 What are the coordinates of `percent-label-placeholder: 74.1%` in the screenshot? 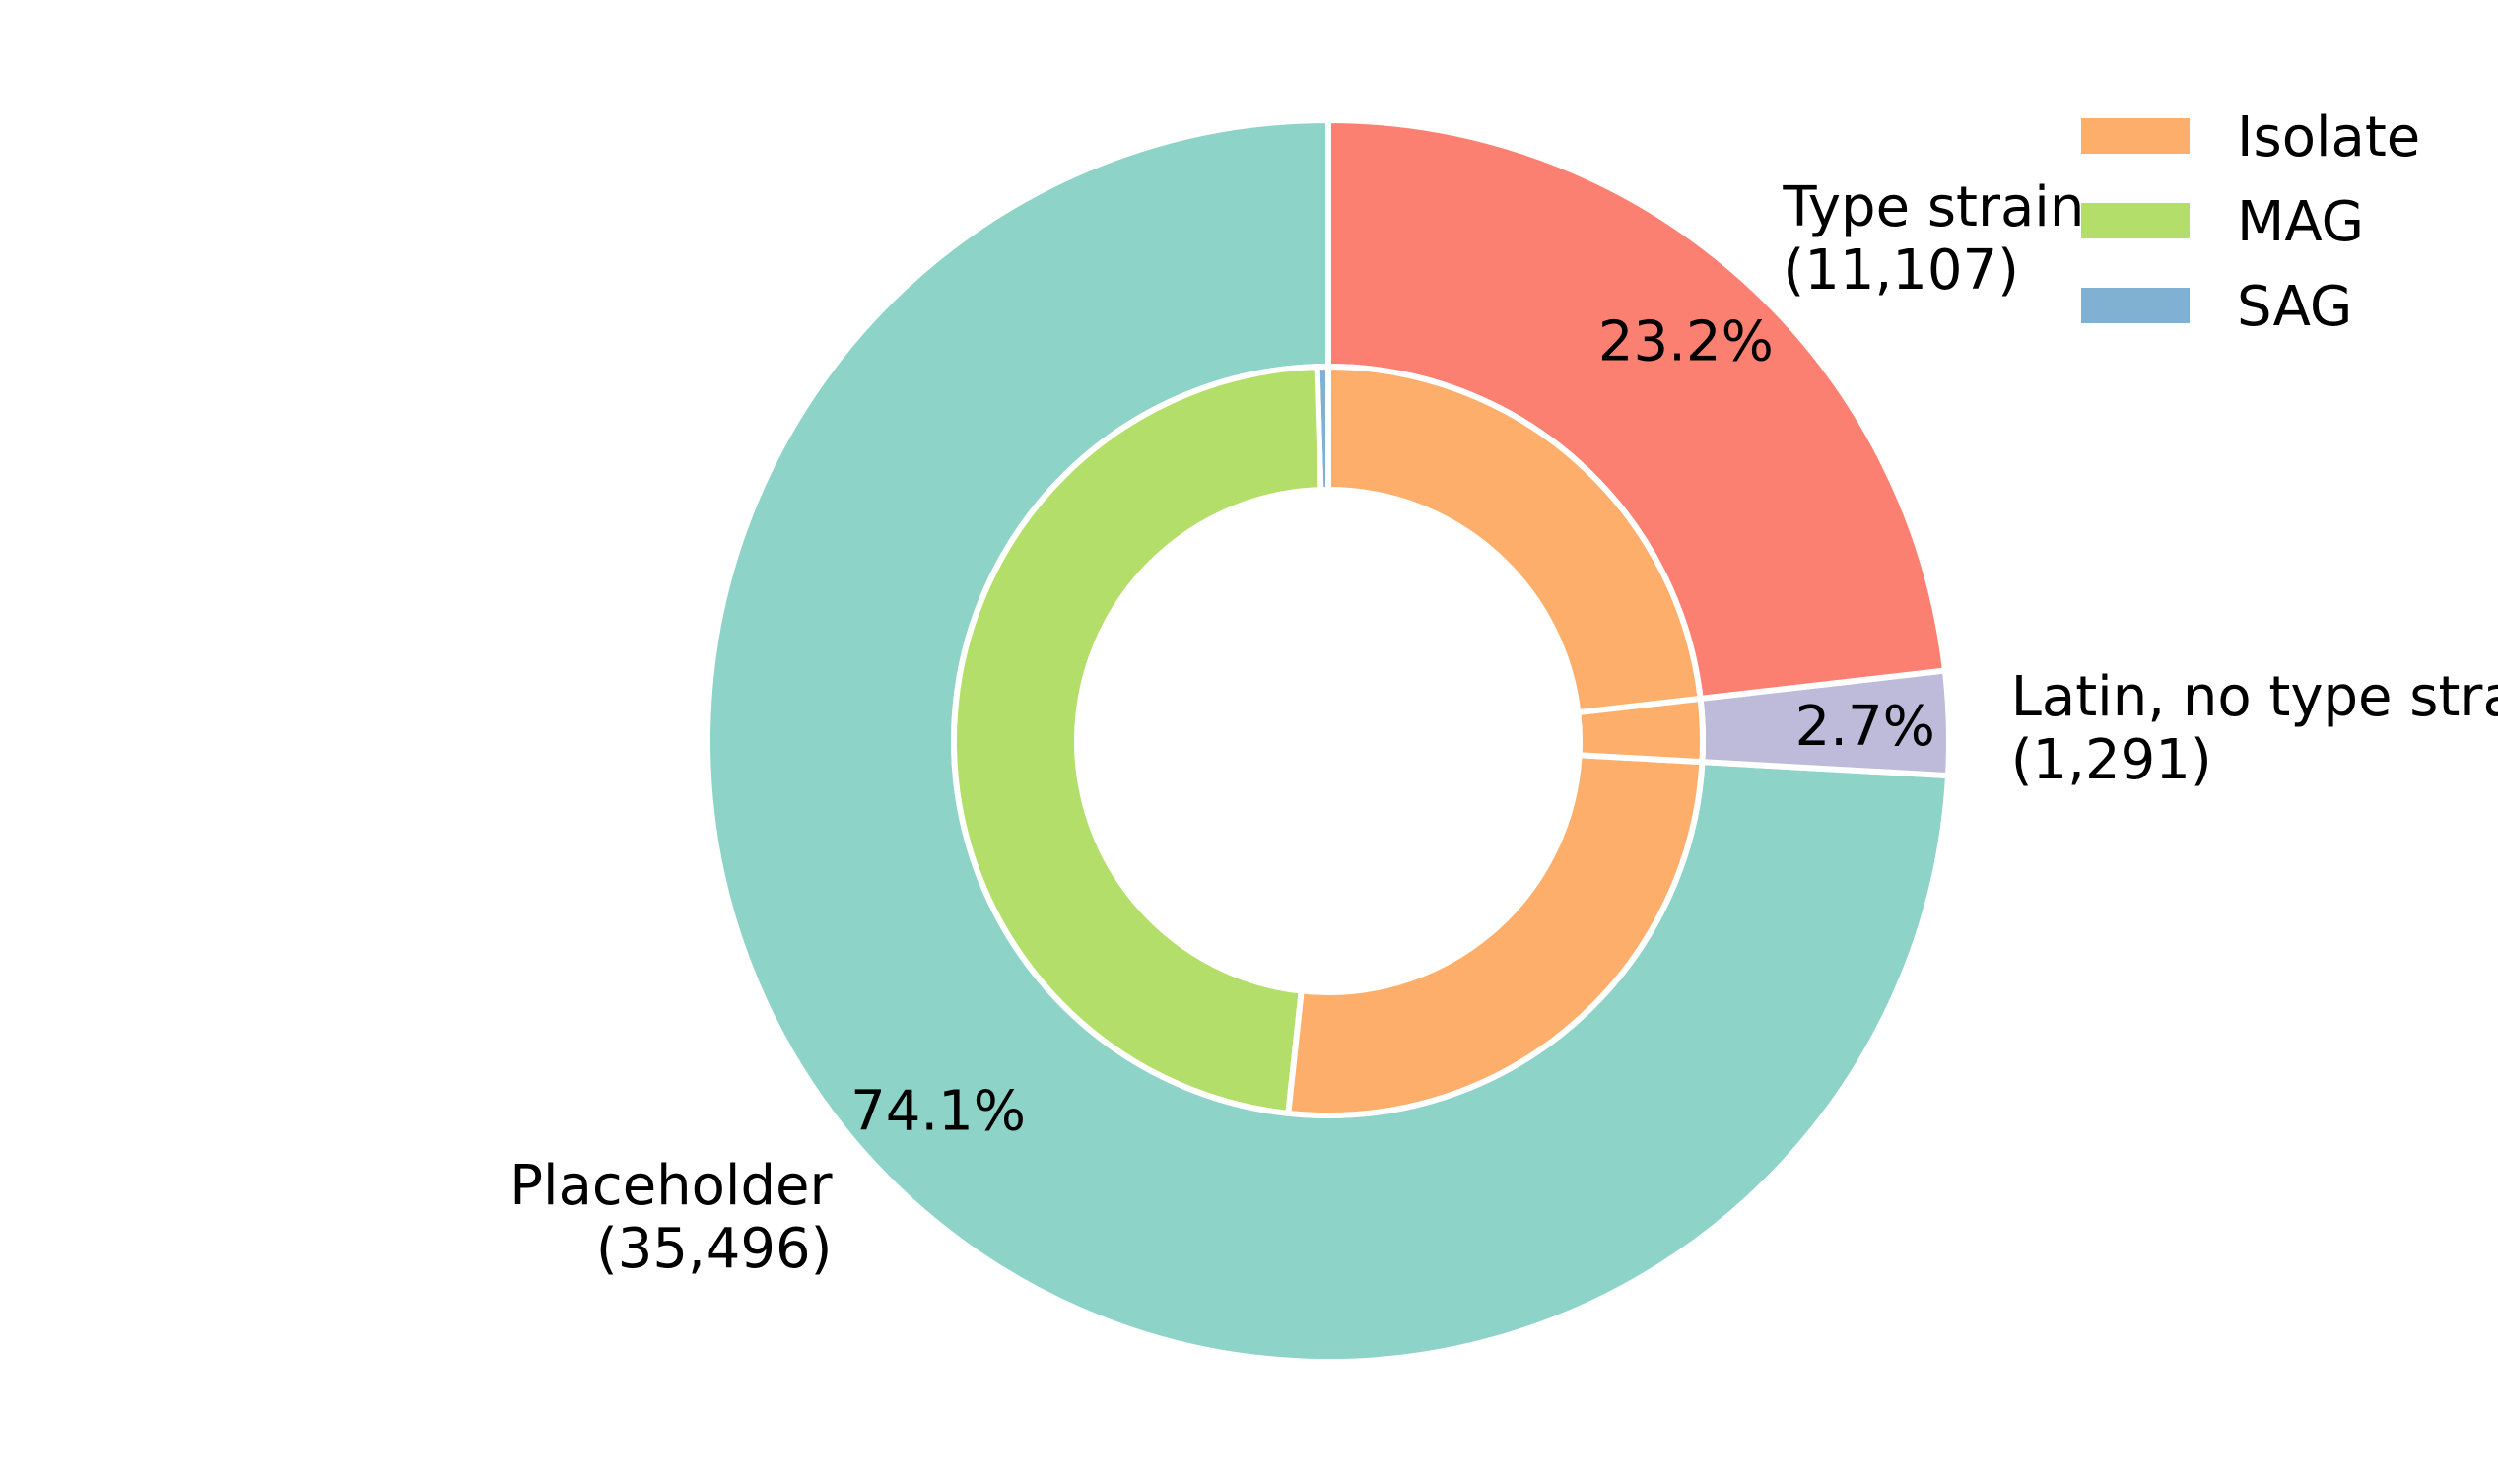 It's located at (938, 1111).